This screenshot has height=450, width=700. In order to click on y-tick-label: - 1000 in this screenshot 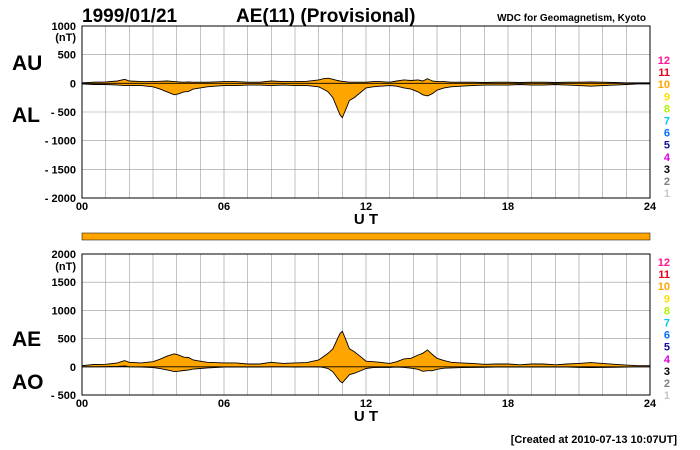, I will do `click(60, 142)`.